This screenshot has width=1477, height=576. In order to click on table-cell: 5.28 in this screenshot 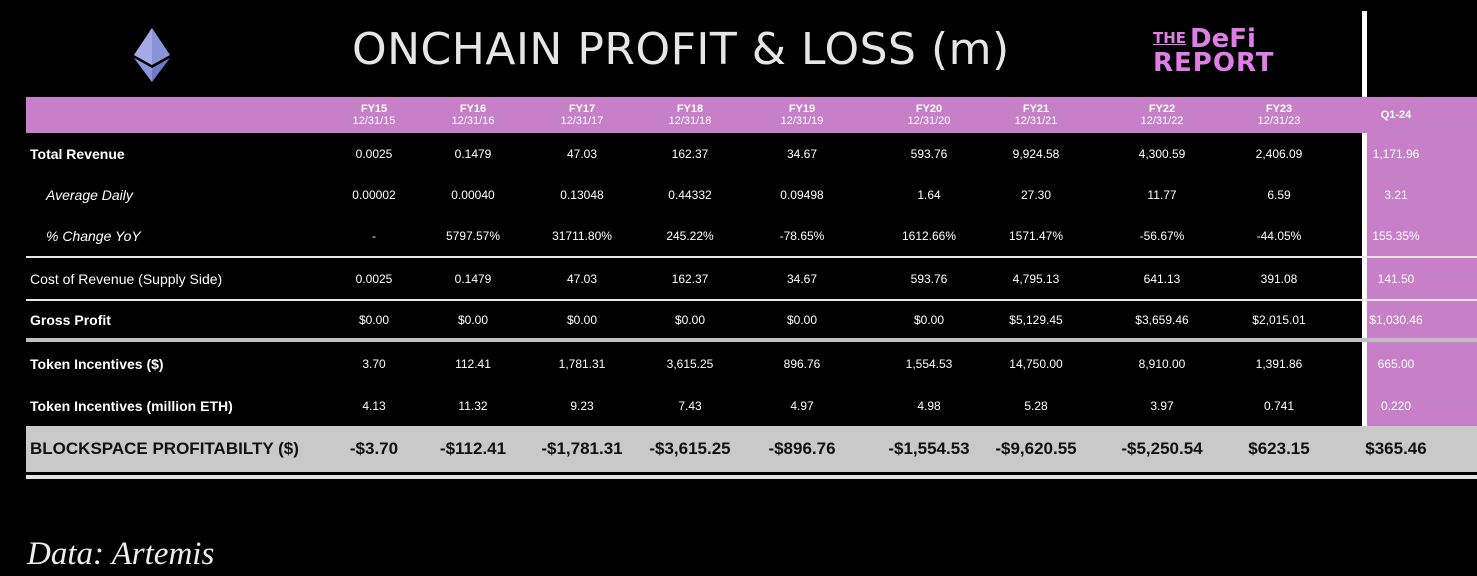, I will do `click(1036, 405)`.